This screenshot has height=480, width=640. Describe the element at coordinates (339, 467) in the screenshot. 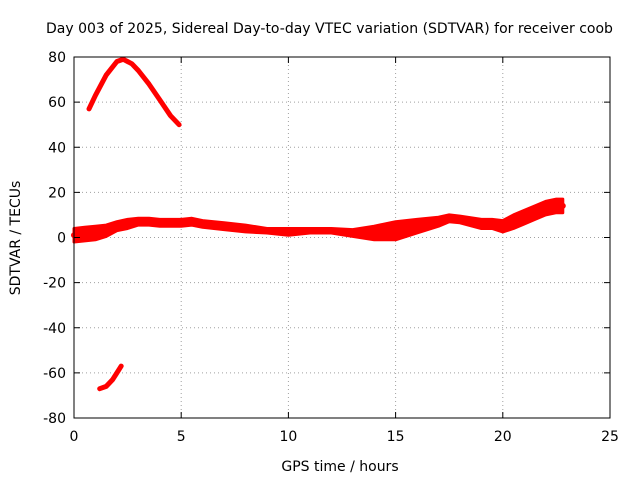

I see `x-axis-label: GPS time / hours` at that location.